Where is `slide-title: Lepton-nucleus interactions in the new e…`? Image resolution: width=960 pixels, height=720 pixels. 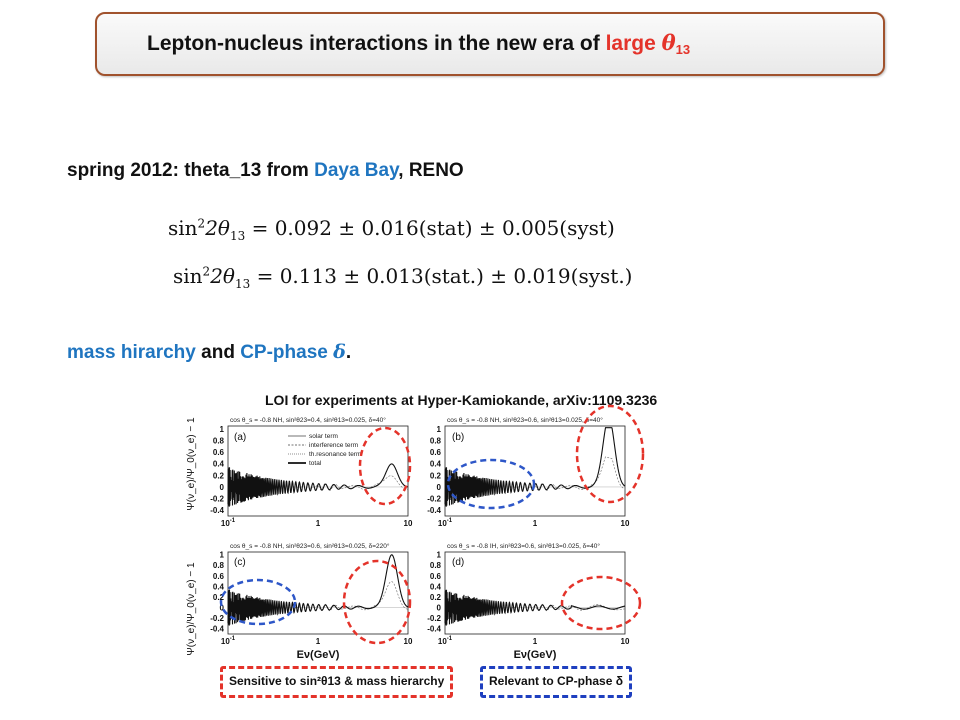
slide-title: Lepton-nucleus interactions in the new e… is located at coordinates (418, 43).